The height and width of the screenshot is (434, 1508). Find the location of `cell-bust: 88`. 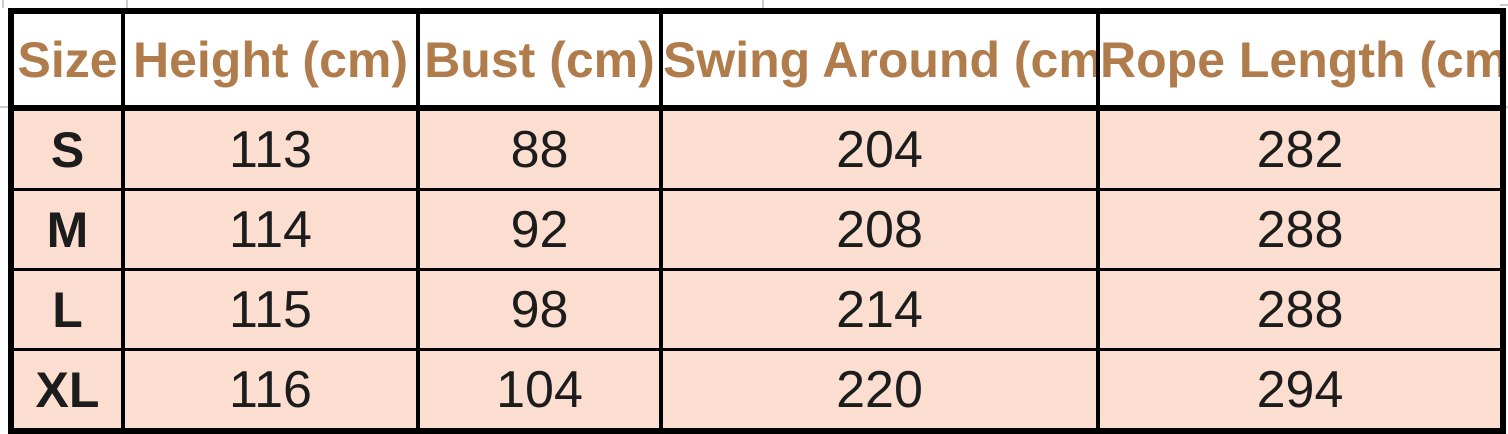

cell-bust: 88 is located at coordinates (539, 148).